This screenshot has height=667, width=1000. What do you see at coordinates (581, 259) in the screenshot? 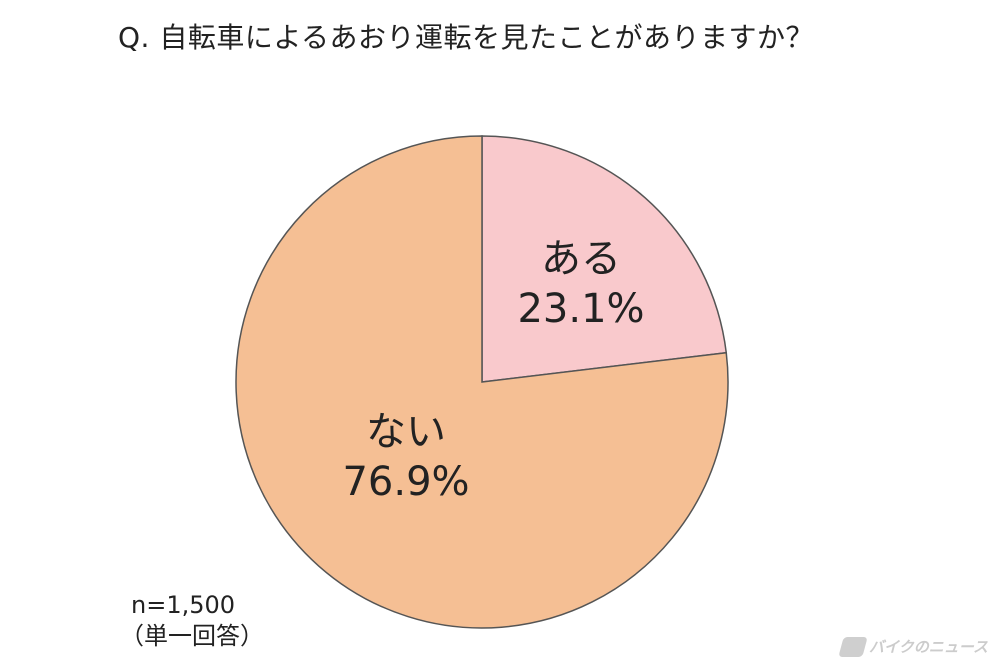
I see `slice-label-1: ある` at bounding box center [581, 259].